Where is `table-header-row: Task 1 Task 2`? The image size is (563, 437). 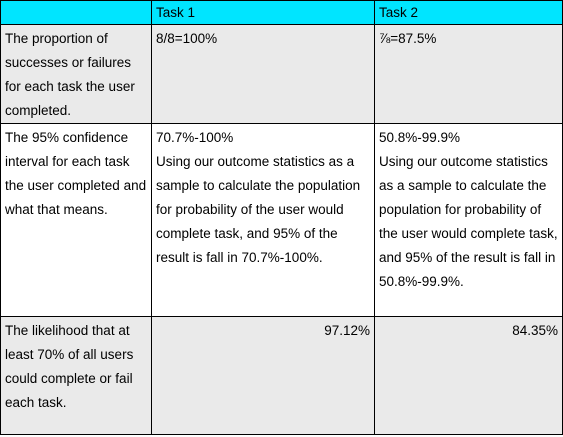 table-header-row: Task 1 Task 2 is located at coordinates (281, 12).